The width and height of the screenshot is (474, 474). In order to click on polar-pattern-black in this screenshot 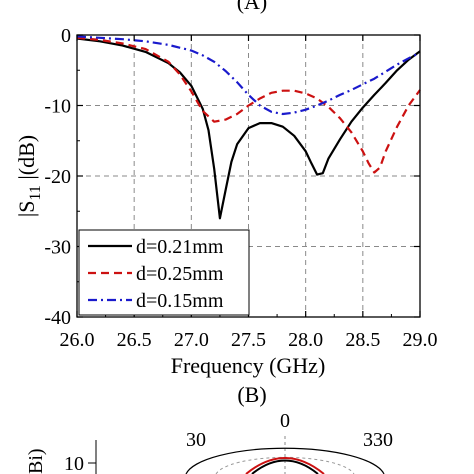, I will do `click(285, 466)`.